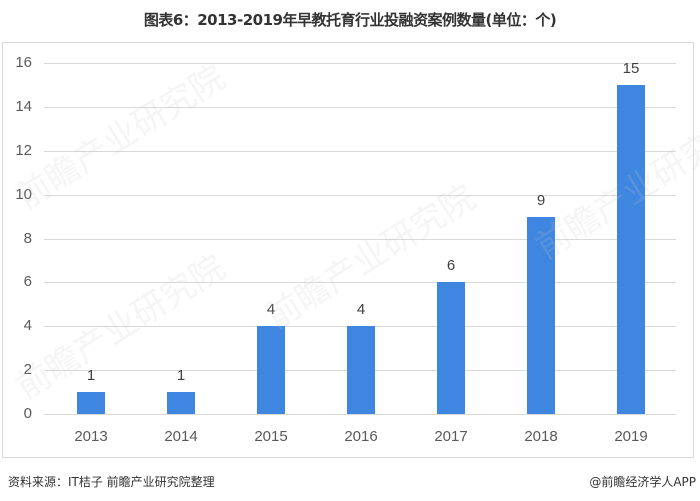  What do you see at coordinates (451, 436) in the screenshot?
I see `x-tick-label: 2017` at bounding box center [451, 436].